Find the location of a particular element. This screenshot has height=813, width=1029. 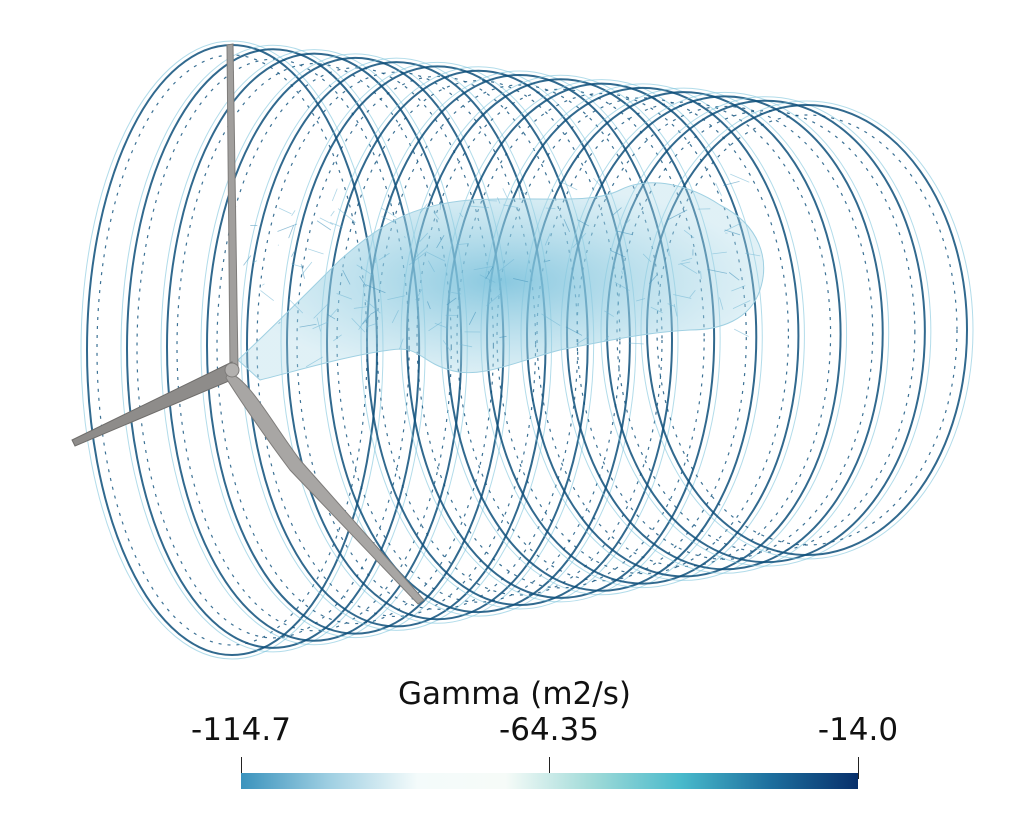

blade-up is located at coordinates (232, 206).